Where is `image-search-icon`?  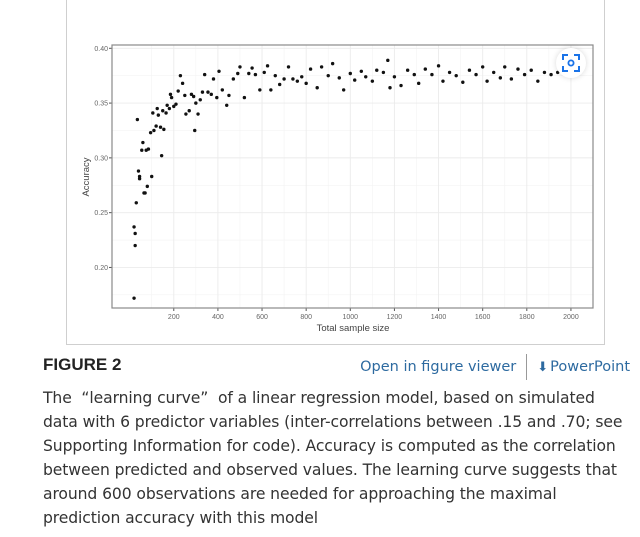
image-search-icon is located at coordinates (571, 63).